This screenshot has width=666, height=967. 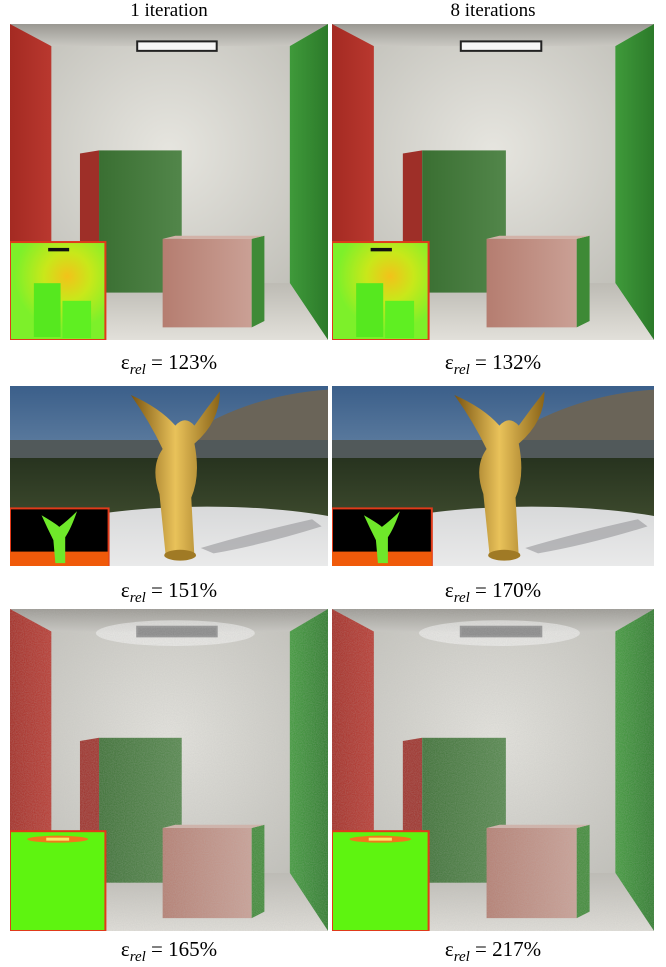 What do you see at coordinates (493, 951) in the screenshot?
I see `error-caption: εrel = 217%` at bounding box center [493, 951].